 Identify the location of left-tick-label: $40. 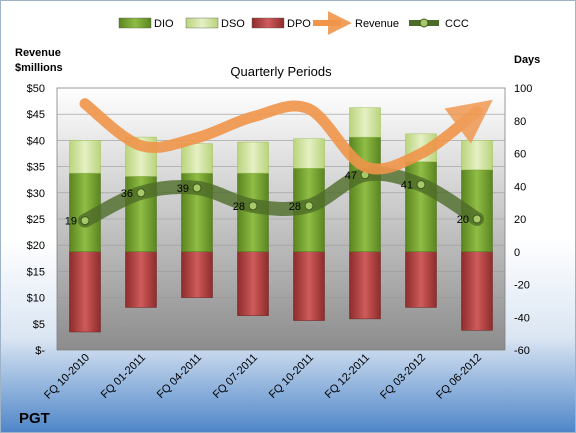
(36, 141).